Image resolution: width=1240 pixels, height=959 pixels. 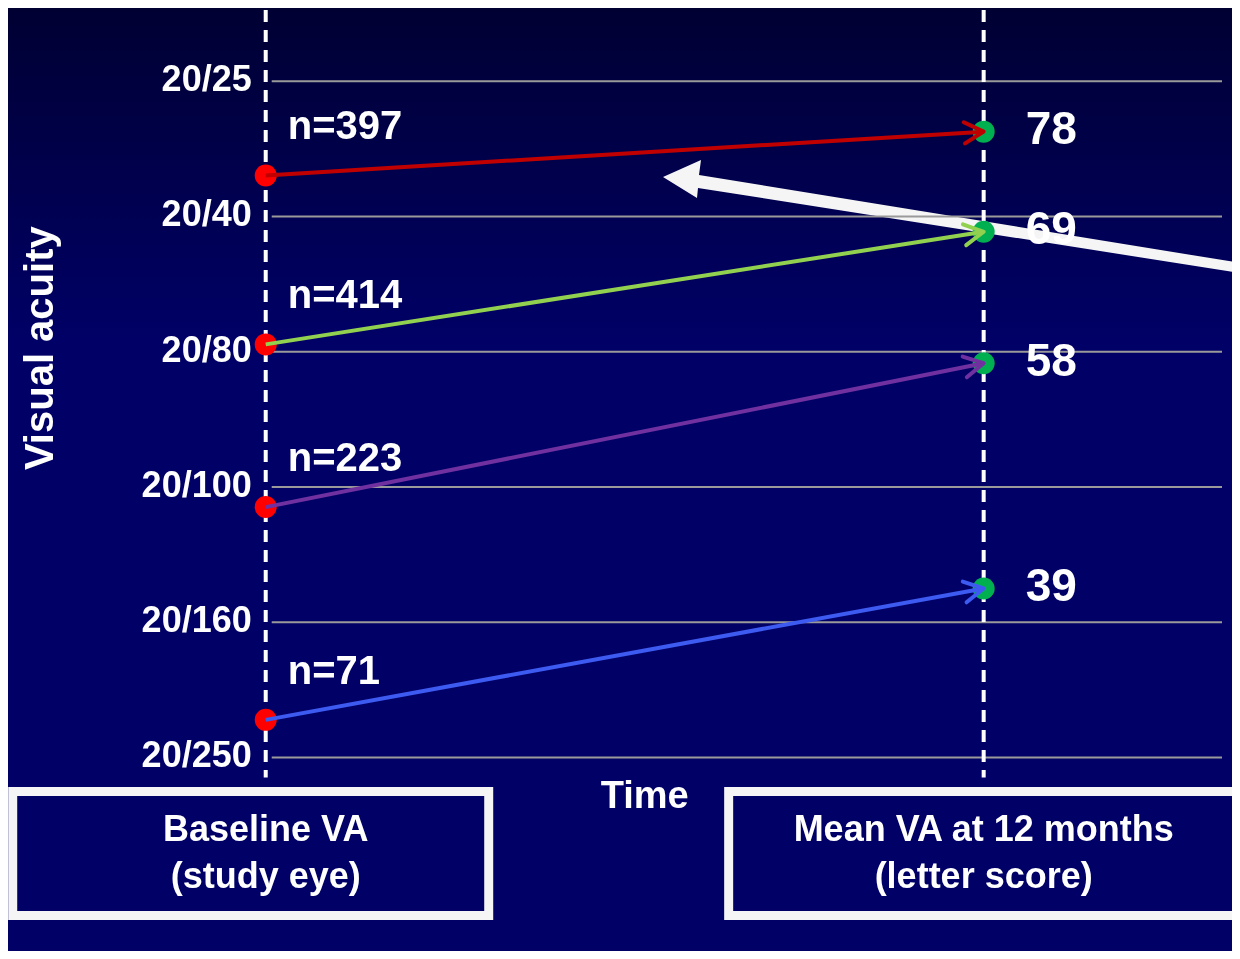 What do you see at coordinates (644, 794) in the screenshot?
I see `x-axis-title: Time` at bounding box center [644, 794].